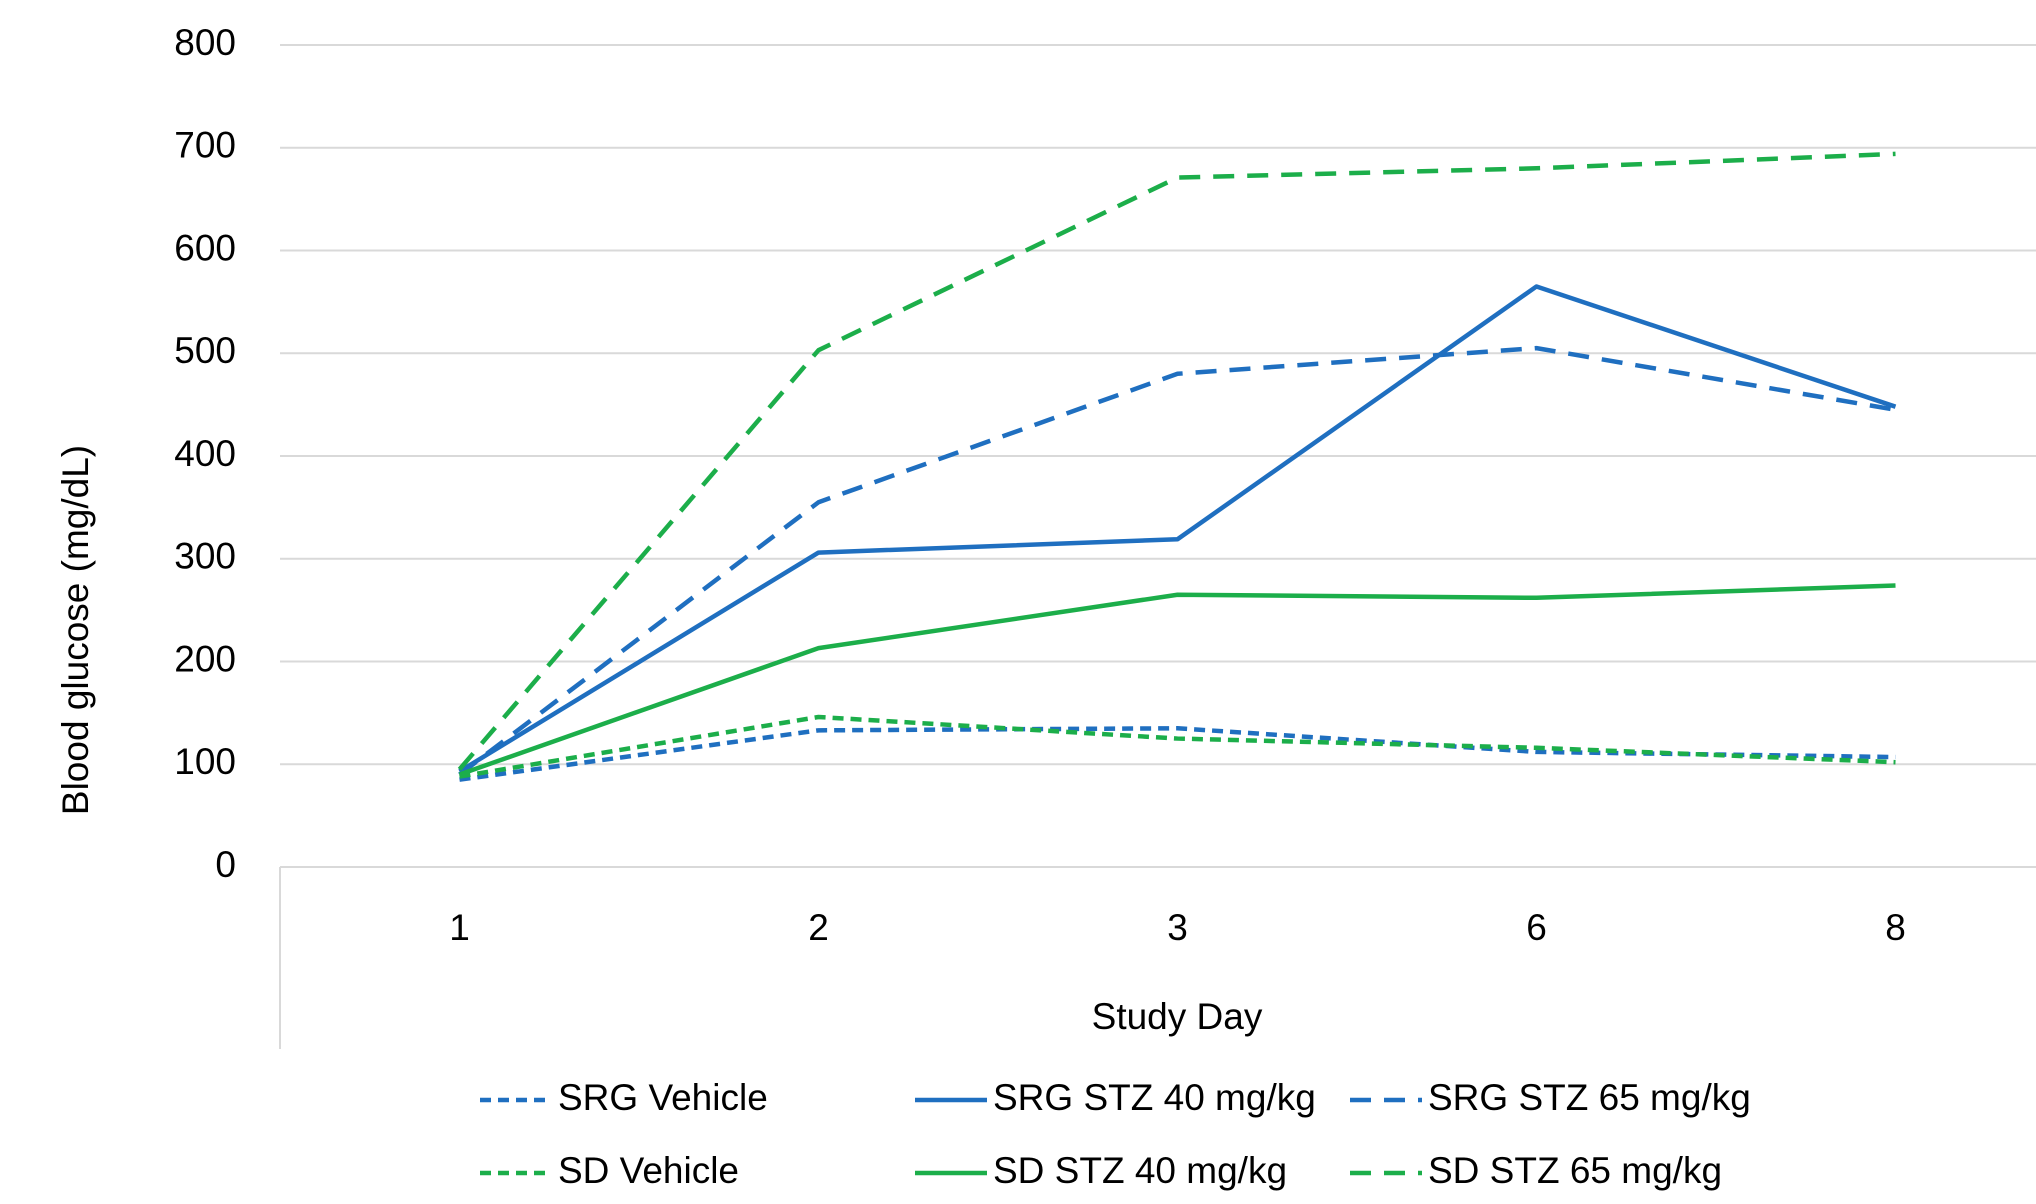 The width and height of the screenshot is (2036, 1204). Describe the element at coordinates (1895, 927) in the screenshot. I see `x-tick-label: 8` at that location.